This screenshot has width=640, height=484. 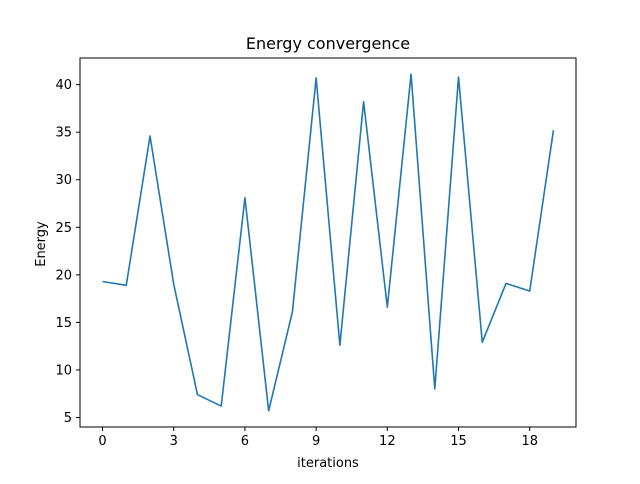 I want to click on x-tick-label: 15, so click(x=458, y=441).